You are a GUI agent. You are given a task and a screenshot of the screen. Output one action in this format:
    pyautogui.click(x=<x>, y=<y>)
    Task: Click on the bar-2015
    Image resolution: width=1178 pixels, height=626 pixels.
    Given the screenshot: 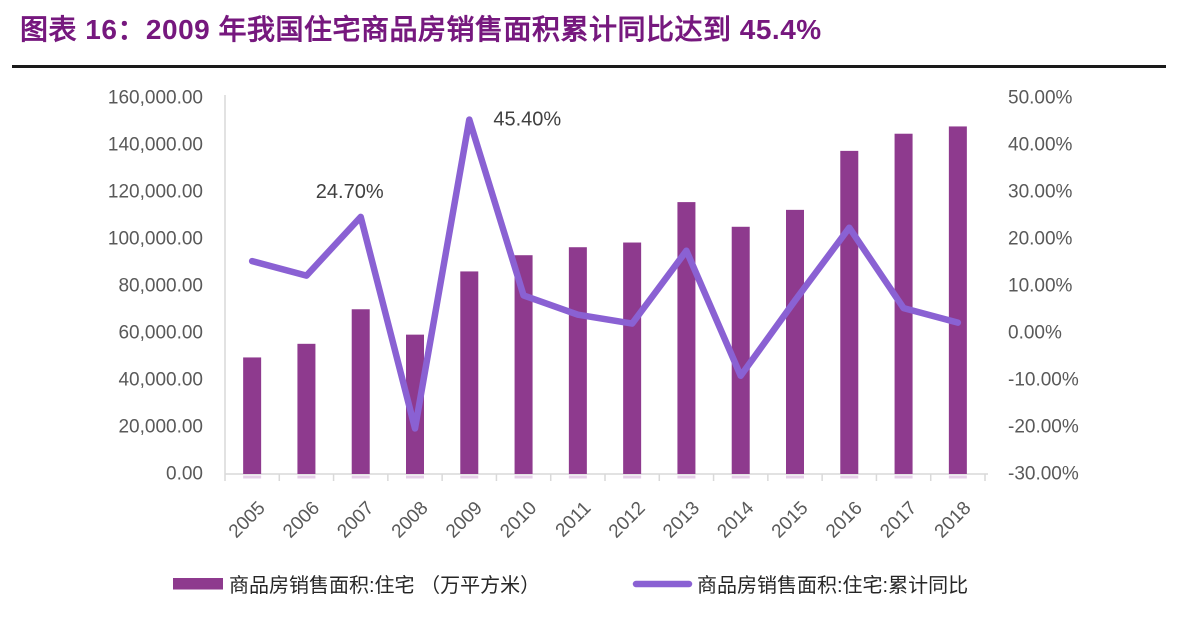 What is the action you would take?
    pyautogui.click(x=795, y=342)
    